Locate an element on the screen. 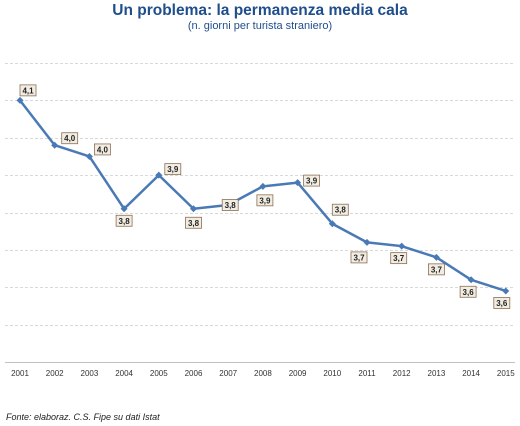 Image resolution: width=520 pixels, height=426 pixels. x-tick-label: 2011 is located at coordinates (367, 373).